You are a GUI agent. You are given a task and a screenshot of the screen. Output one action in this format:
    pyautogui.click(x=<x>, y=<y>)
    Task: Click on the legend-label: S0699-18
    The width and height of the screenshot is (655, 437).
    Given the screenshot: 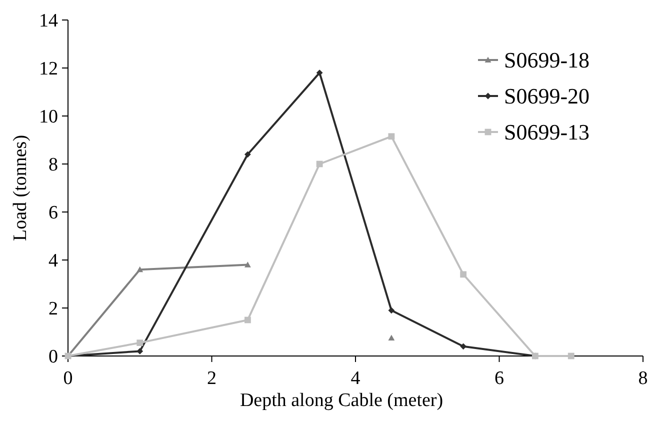 What is the action you would take?
    pyautogui.click(x=547, y=60)
    